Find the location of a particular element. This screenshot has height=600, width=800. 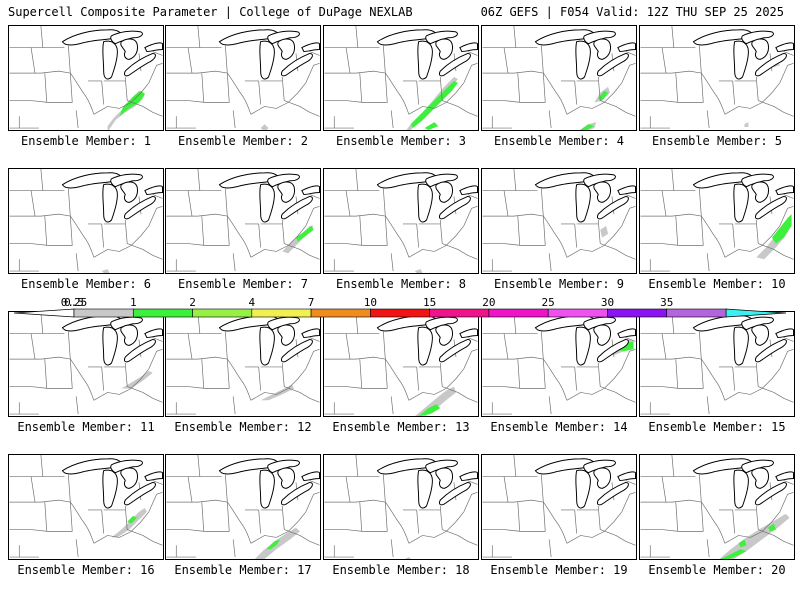

member-label: Ensemble Member: 10 is located at coordinates (717, 284).